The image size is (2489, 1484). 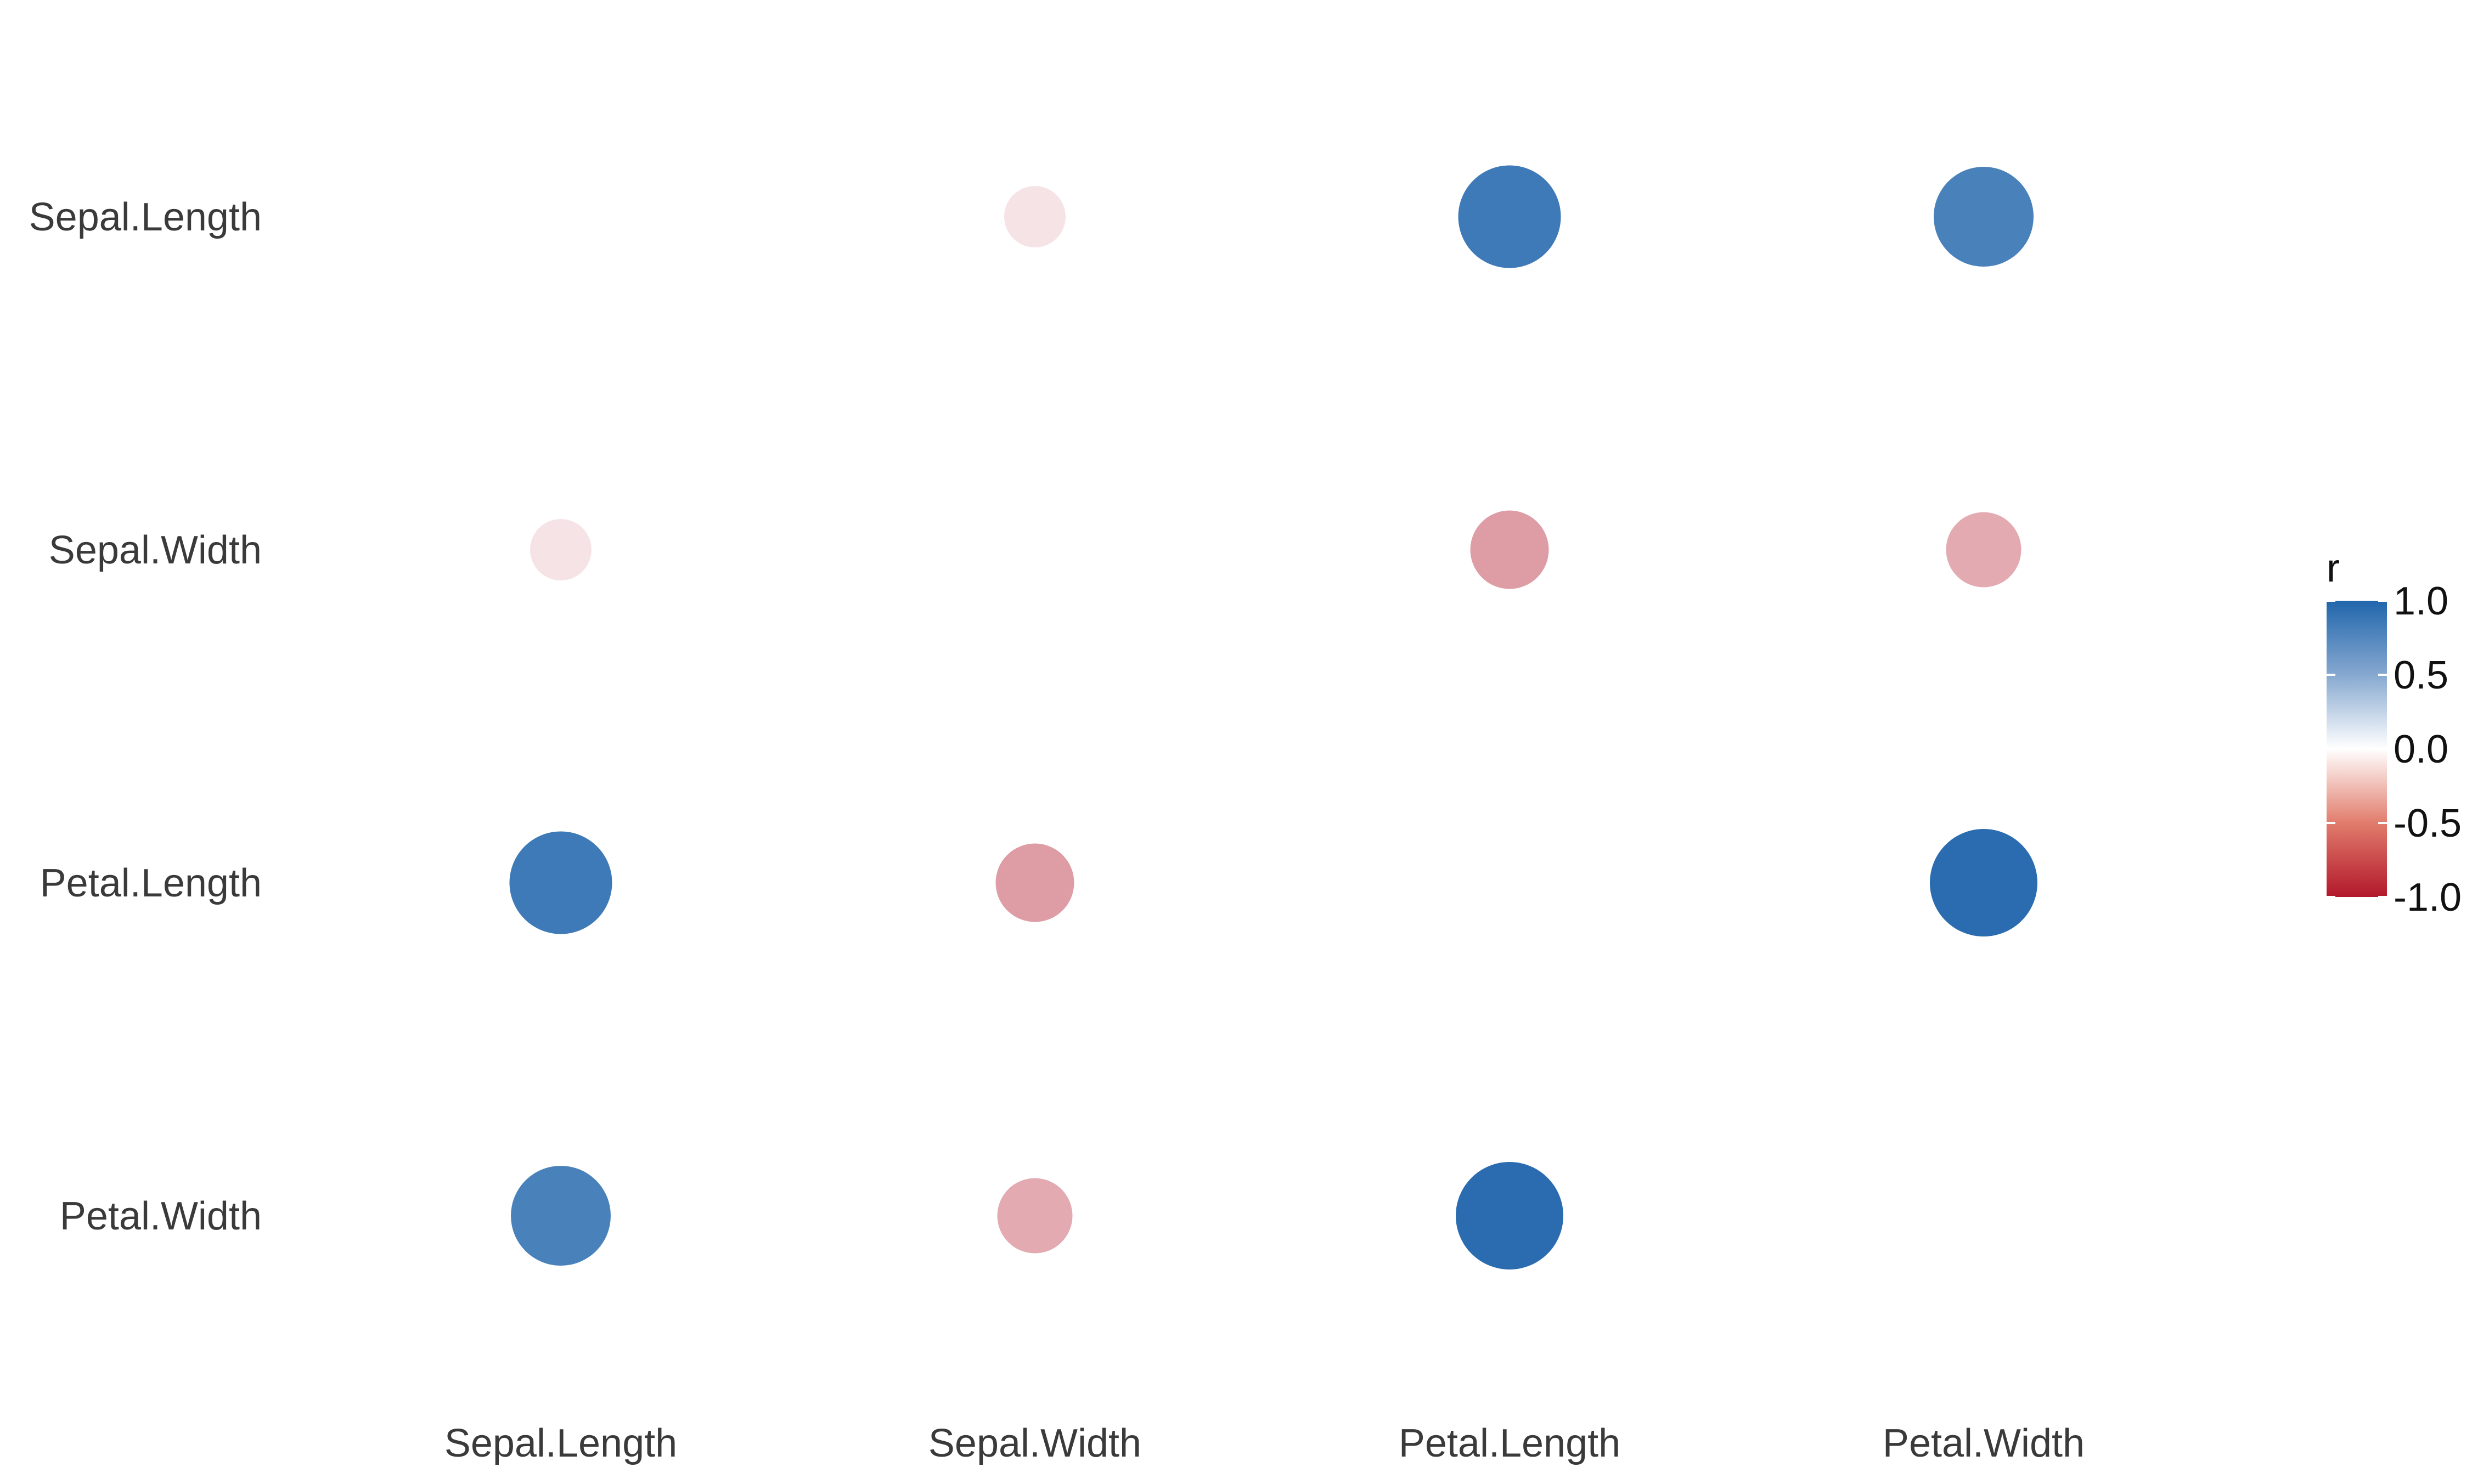 I want to click on y-tick-label: Petal.Width, so click(x=161, y=1216).